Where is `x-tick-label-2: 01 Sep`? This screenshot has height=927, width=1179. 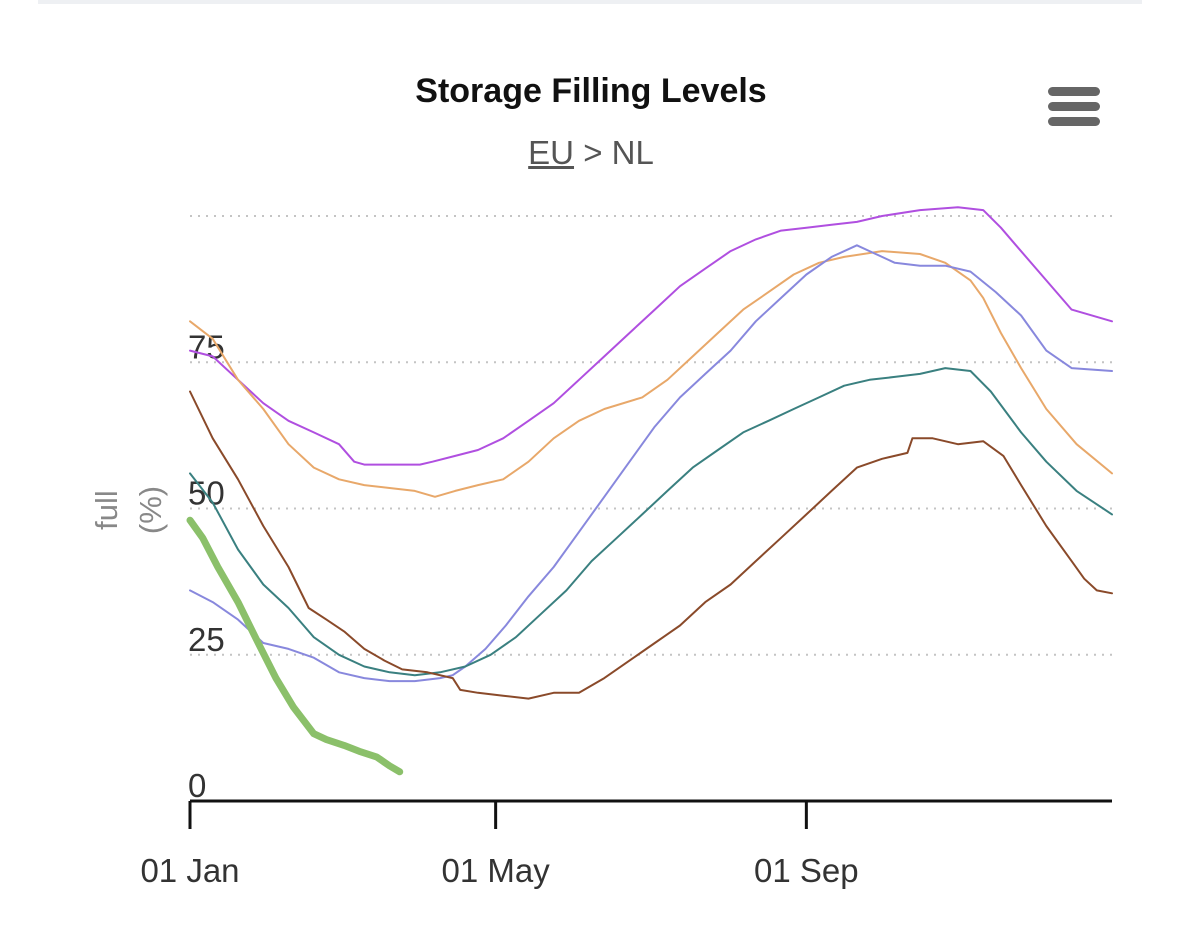 x-tick-label-2: 01 Sep is located at coordinates (806, 870).